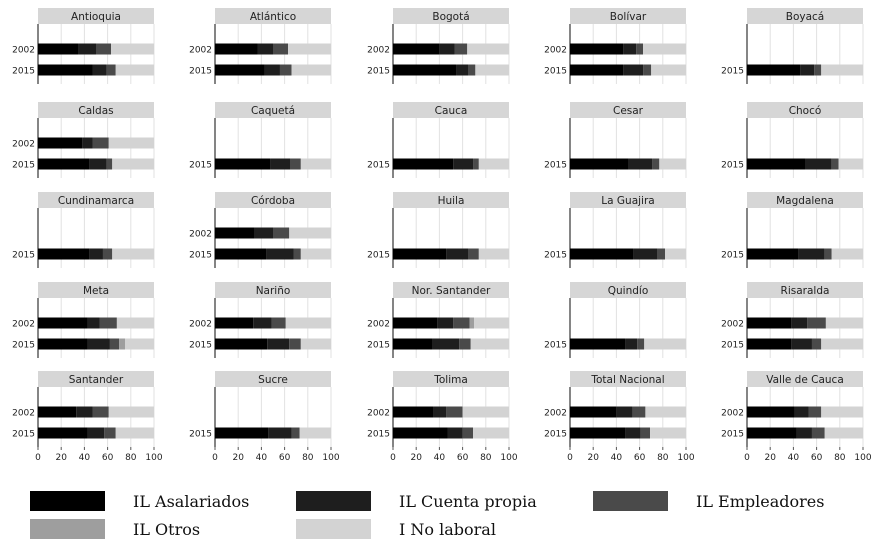 This screenshot has height=540, width=871. Describe the element at coordinates (805, 380) in the screenshot. I see `panel-title: Valle de Cauca` at that location.